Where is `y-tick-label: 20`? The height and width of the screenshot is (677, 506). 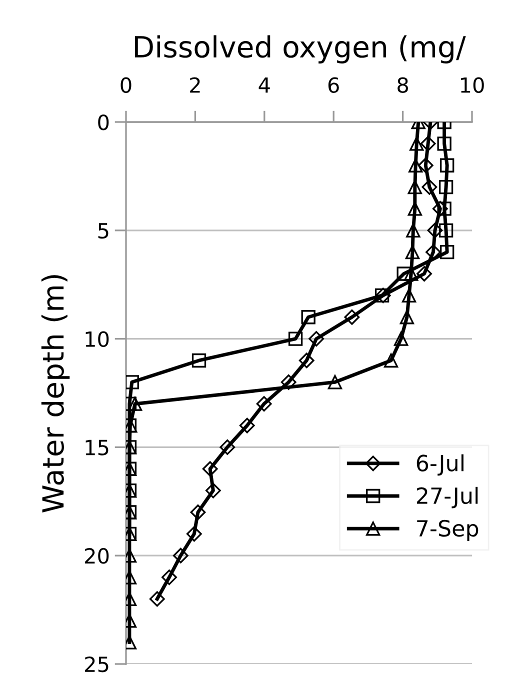
y-tick-label: 20 is located at coordinates (97, 556).